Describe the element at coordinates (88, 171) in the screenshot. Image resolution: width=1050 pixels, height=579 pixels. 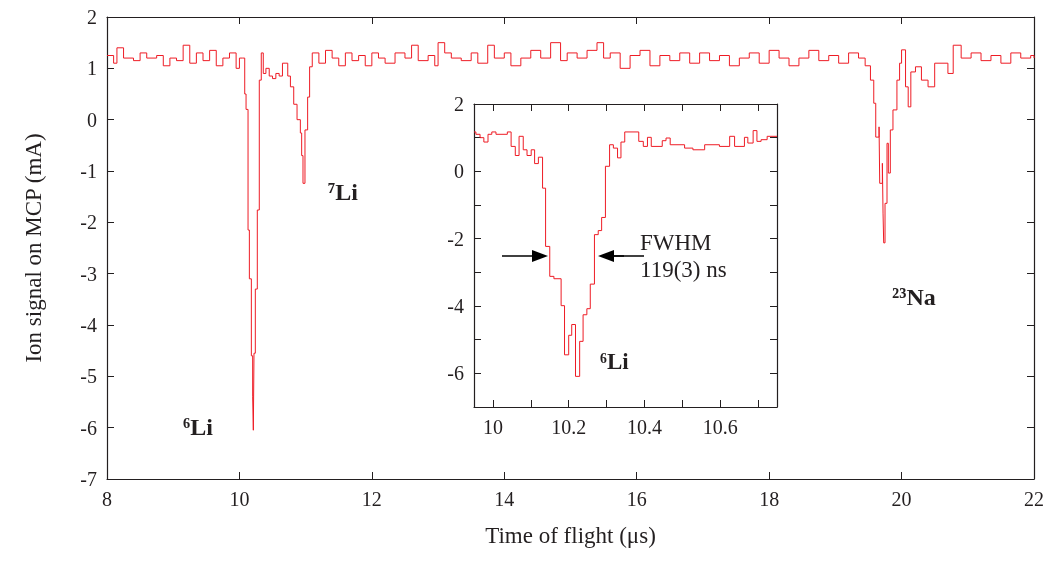
I see `y-tick-label: -1` at that location.